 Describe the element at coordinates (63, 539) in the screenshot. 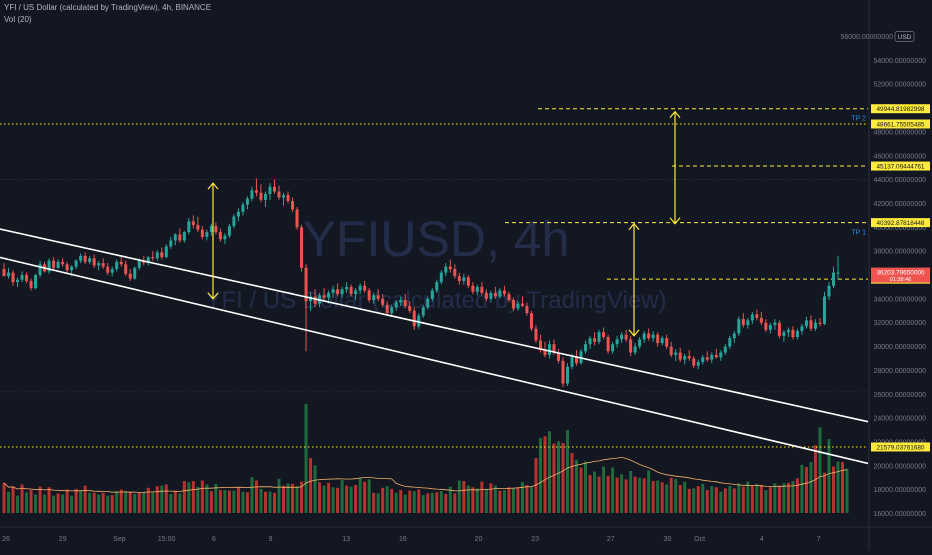

I see `x-tick-label: 29` at that location.